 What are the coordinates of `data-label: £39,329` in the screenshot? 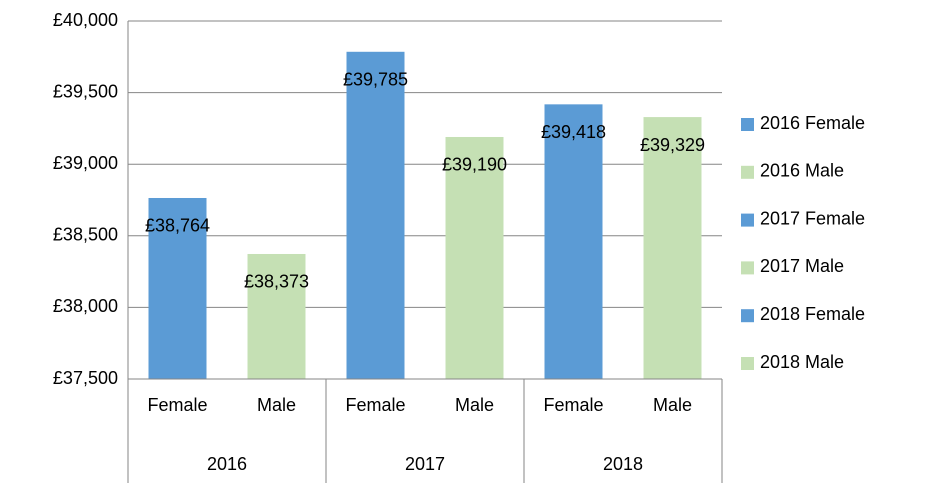 It's located at (672, 145).